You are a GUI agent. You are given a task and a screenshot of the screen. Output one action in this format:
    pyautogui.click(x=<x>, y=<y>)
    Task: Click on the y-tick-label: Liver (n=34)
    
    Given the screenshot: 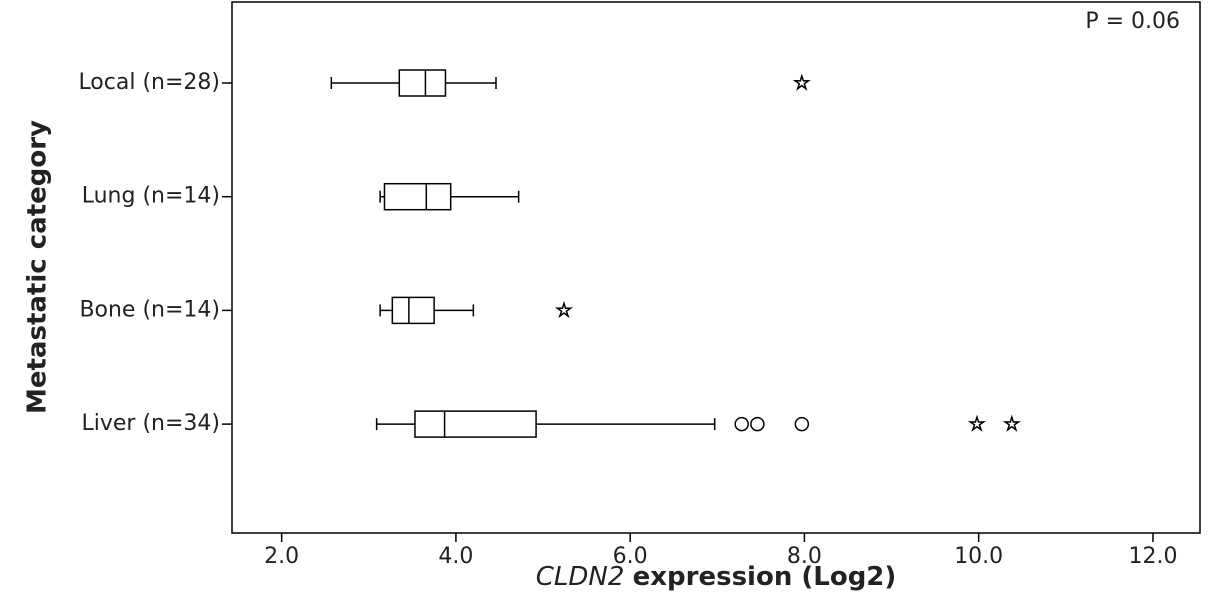 What is the action you would take?
    pyautogui.click(x=151, y=423)
    